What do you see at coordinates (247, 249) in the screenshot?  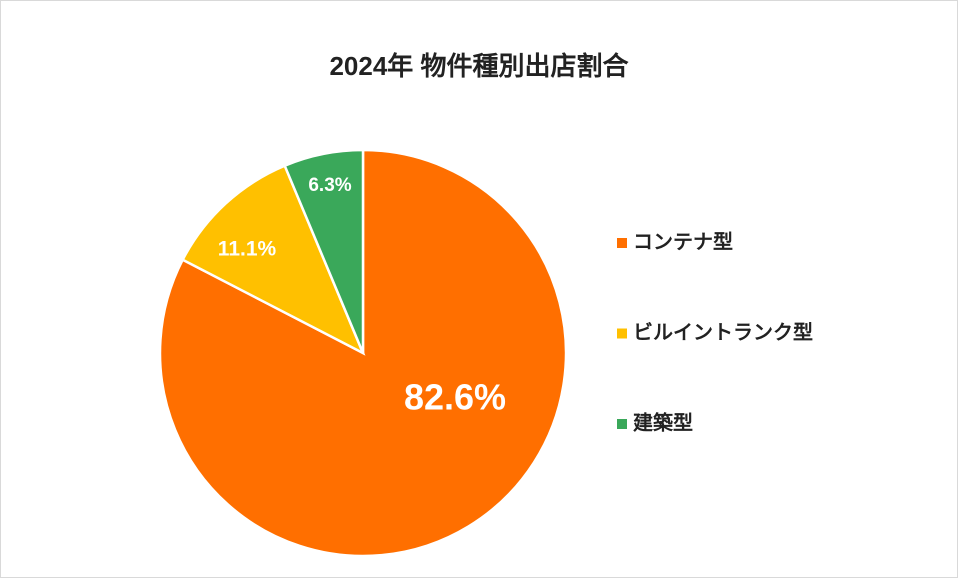 I see `data-label: 11.1%` at bounding box center [247, 249].